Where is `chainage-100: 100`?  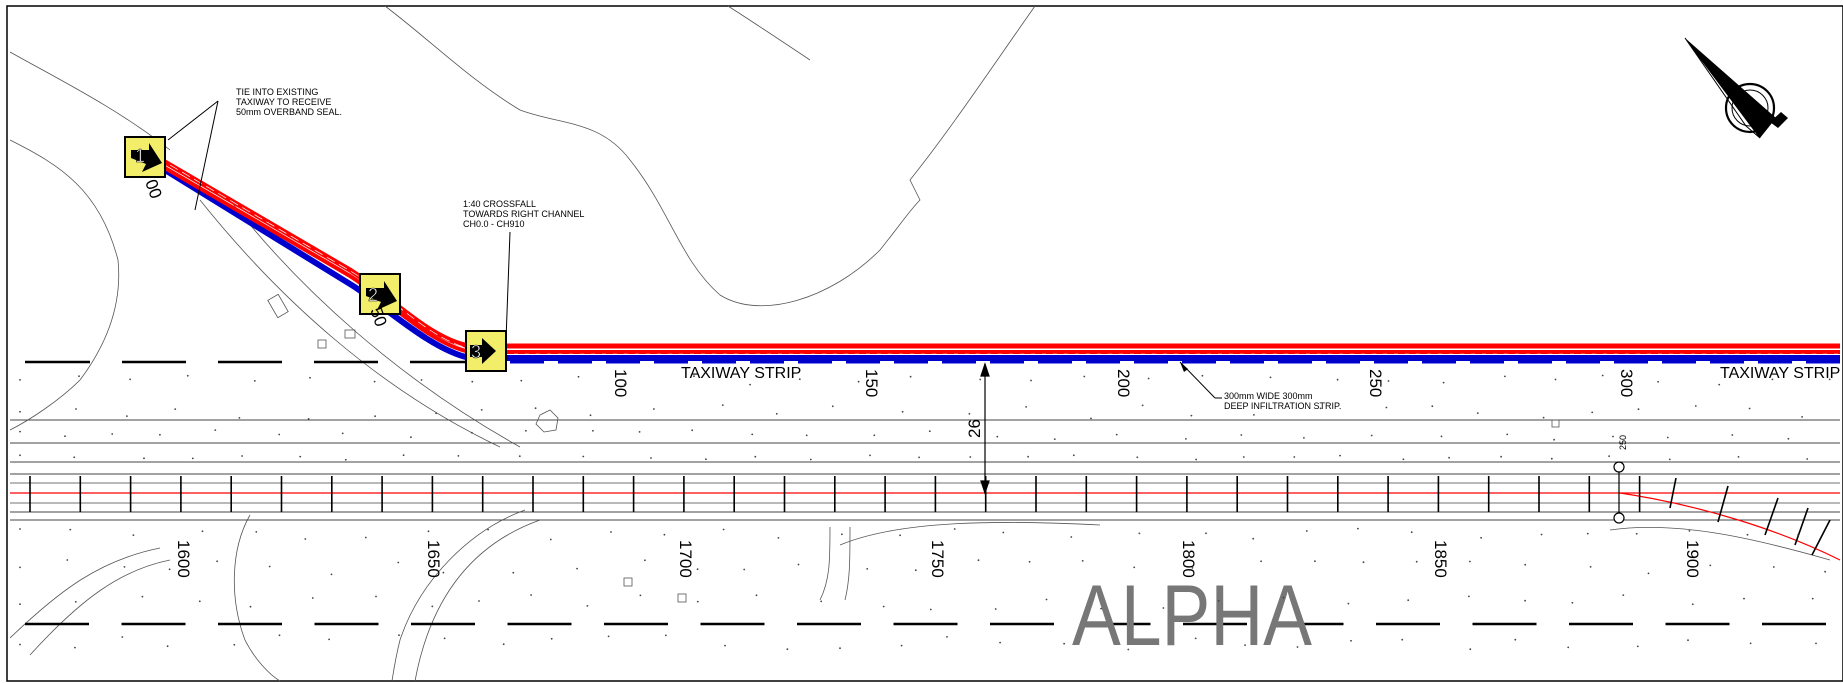 chainage-100: 100 is located at coordinates (620, 383).